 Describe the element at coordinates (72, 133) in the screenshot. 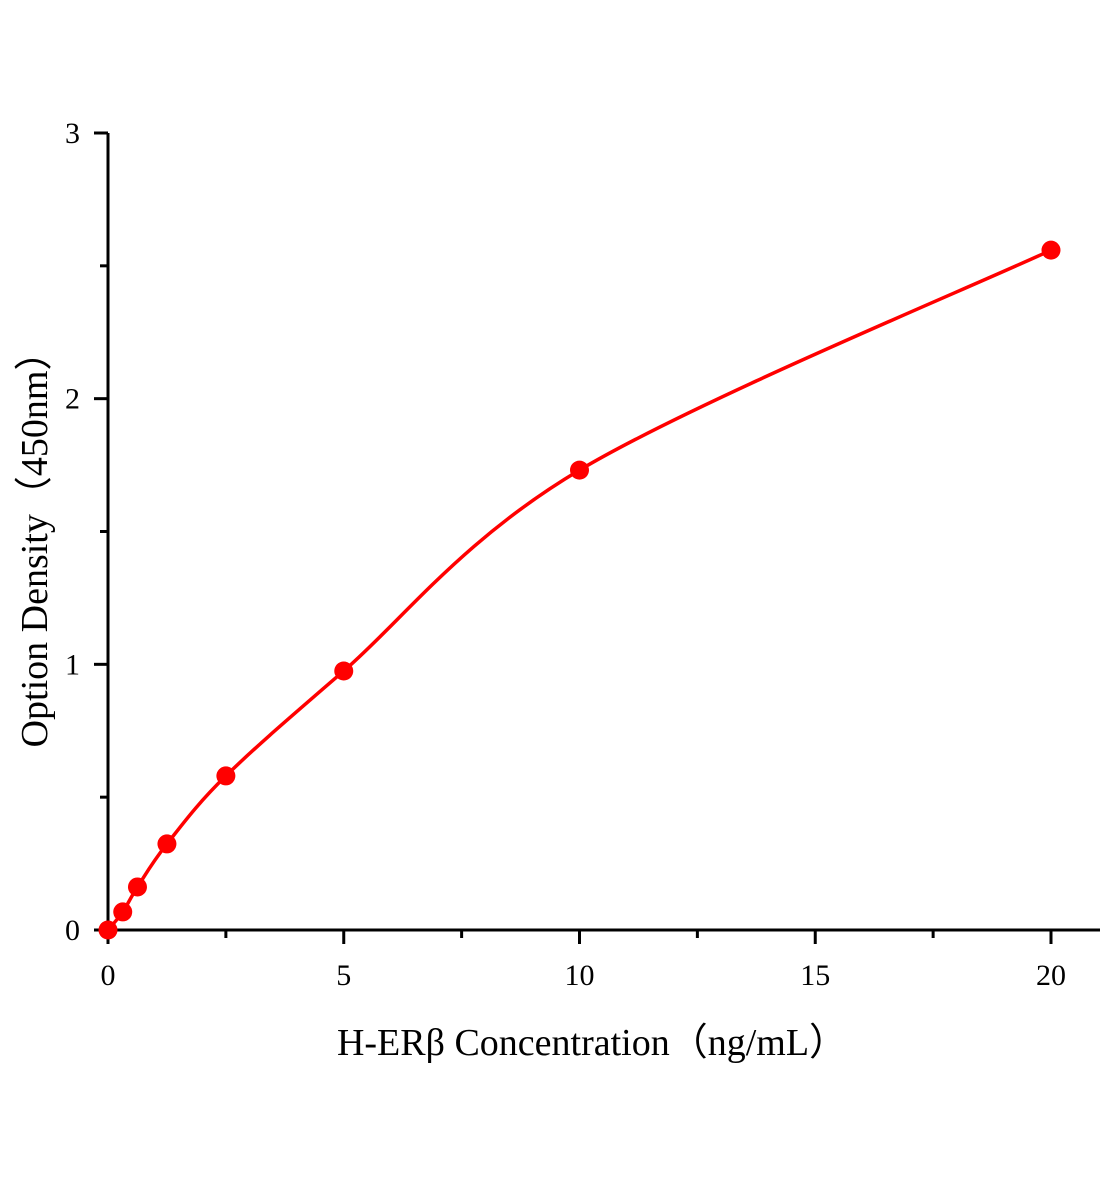

I see `y-tick-label: 3` at that location.